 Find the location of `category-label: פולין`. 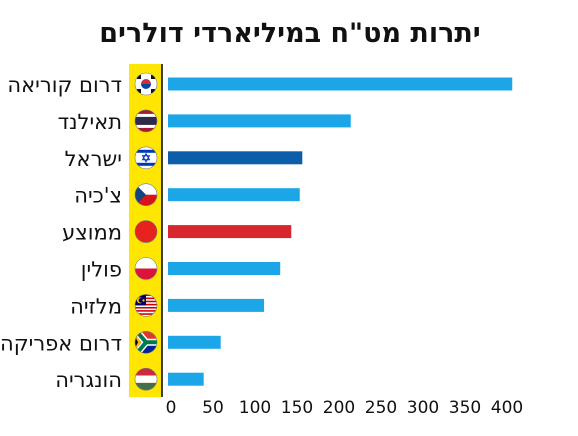

category-label: פולין is located at coordinates (101, 270).